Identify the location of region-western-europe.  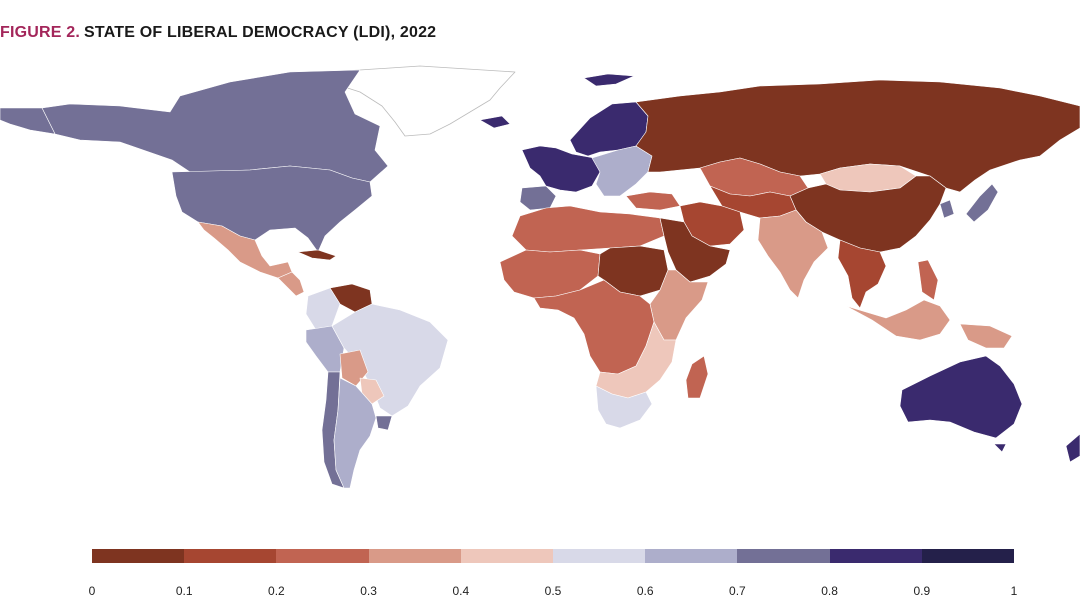
(561, 169).